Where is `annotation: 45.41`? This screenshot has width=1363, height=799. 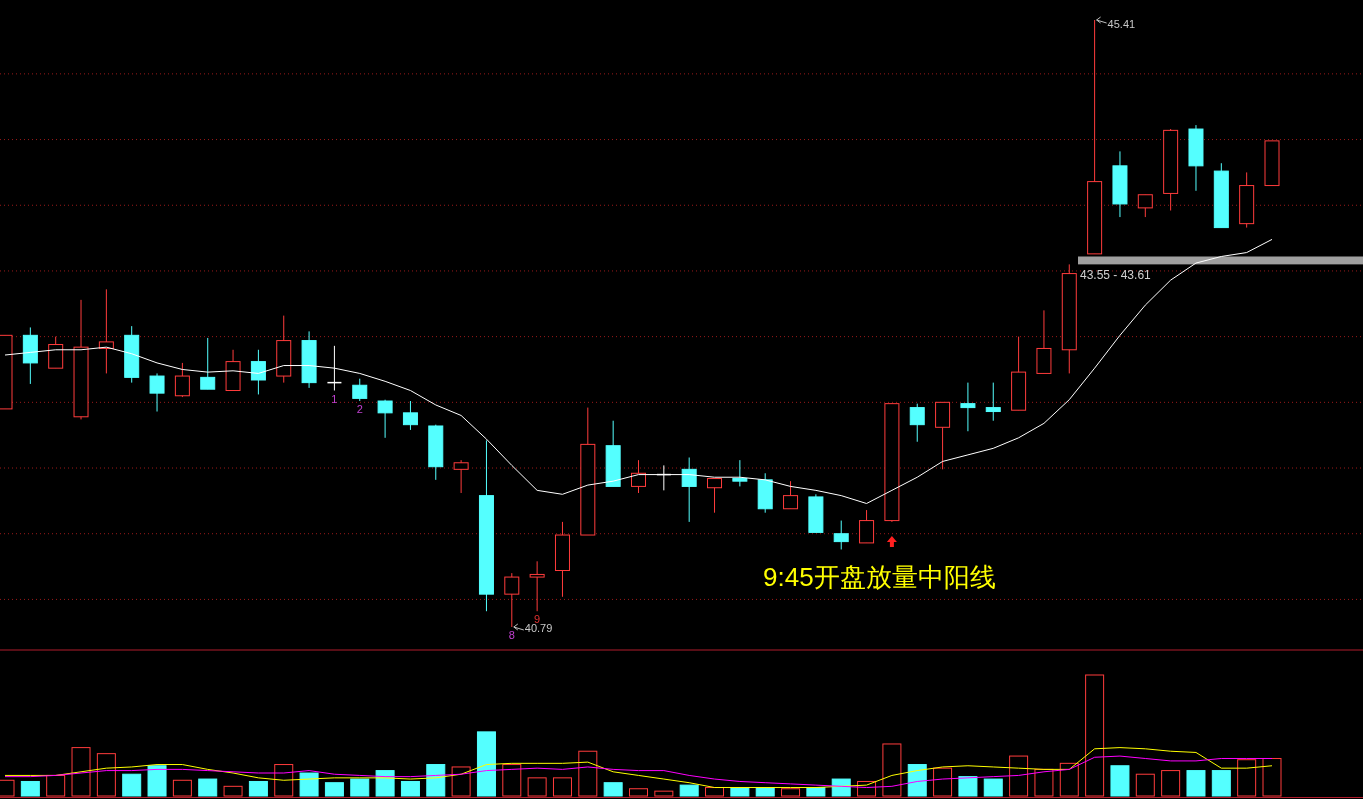 annotation: 45.41 is located at coordinates (1121, 24).